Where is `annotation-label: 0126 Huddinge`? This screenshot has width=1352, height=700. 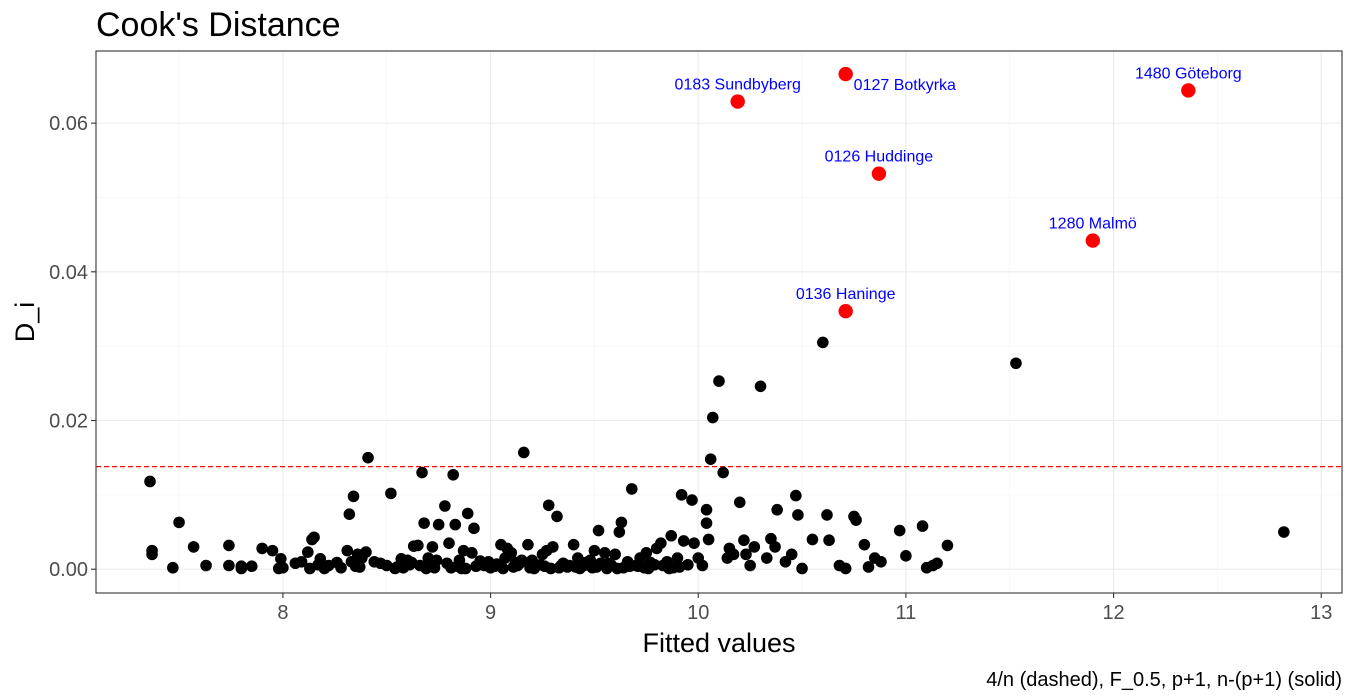 annotation-label: 0126 Huddinge is located at coordinates (879, 157).